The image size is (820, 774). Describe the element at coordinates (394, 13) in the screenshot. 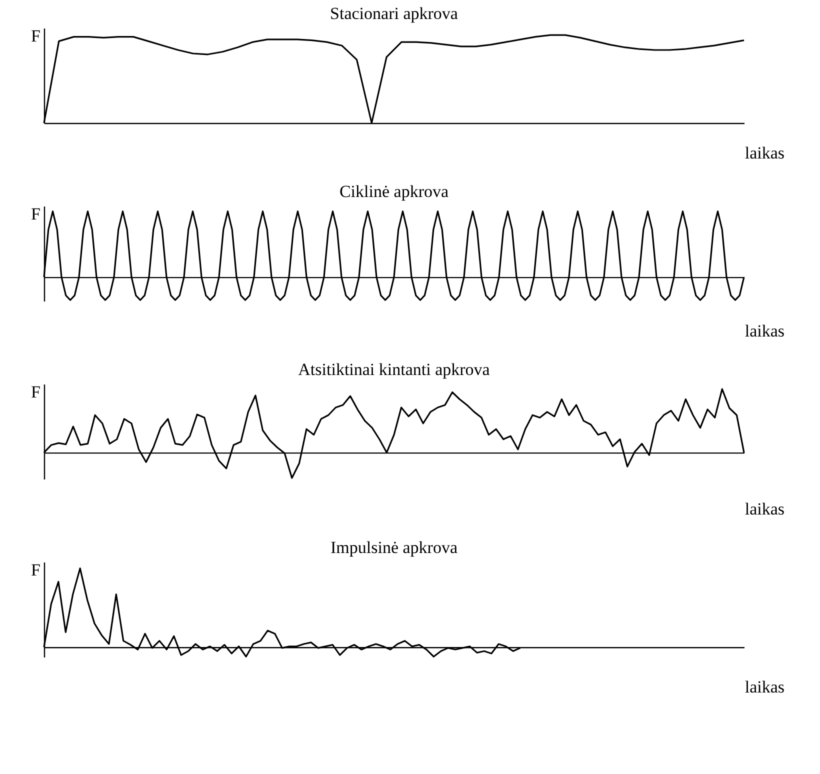

I see `chart-title: Stacionari apkrova` at that location.